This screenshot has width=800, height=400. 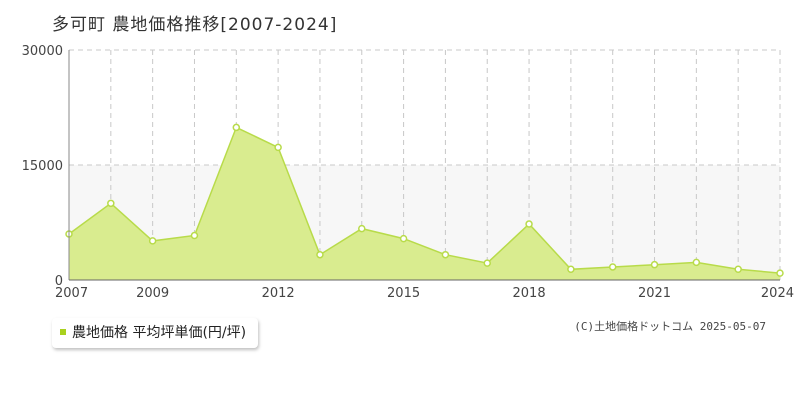 What do you see at coordinates (529, 293) in the screenshot?
I see `x-tick-label: 2018` at bounding box center [529, 293].